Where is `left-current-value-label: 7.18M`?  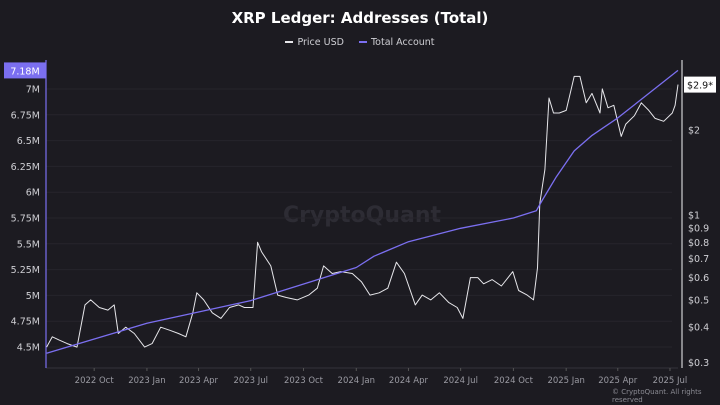 left-current-value-label: 7.18M is located at coordinates (24, 71).